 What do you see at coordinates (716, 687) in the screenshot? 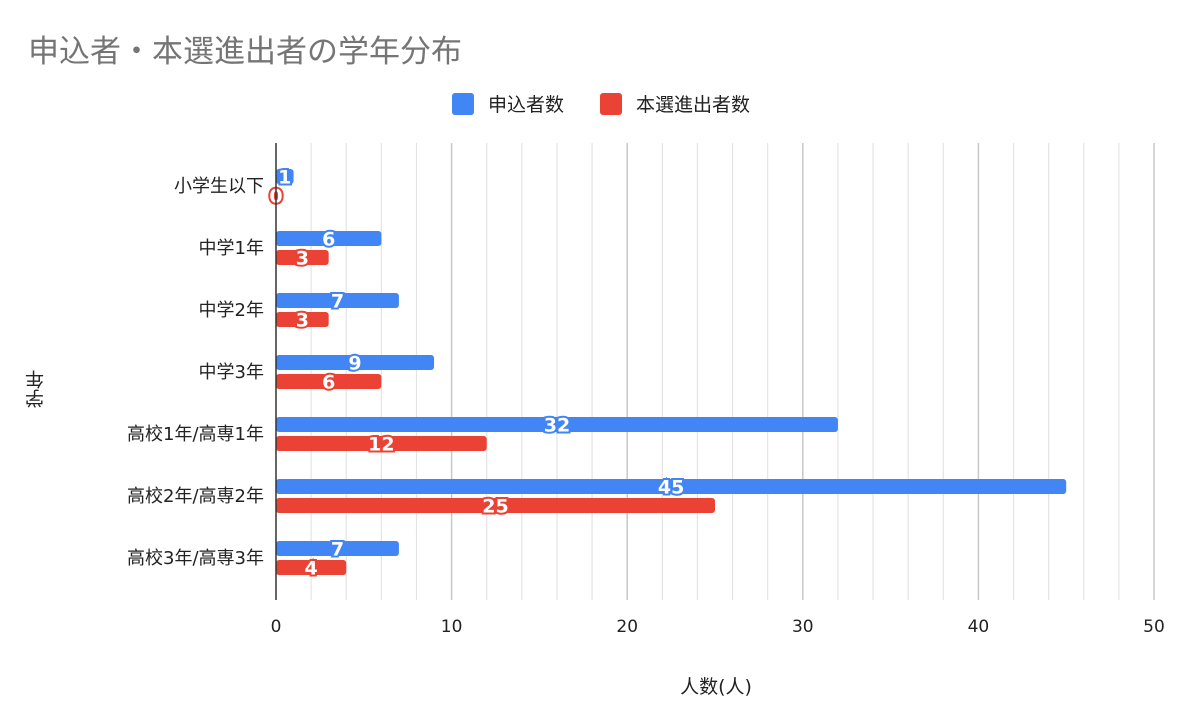
I see `x-axis-title: 人数(人)` at bounding box center [716, 687].